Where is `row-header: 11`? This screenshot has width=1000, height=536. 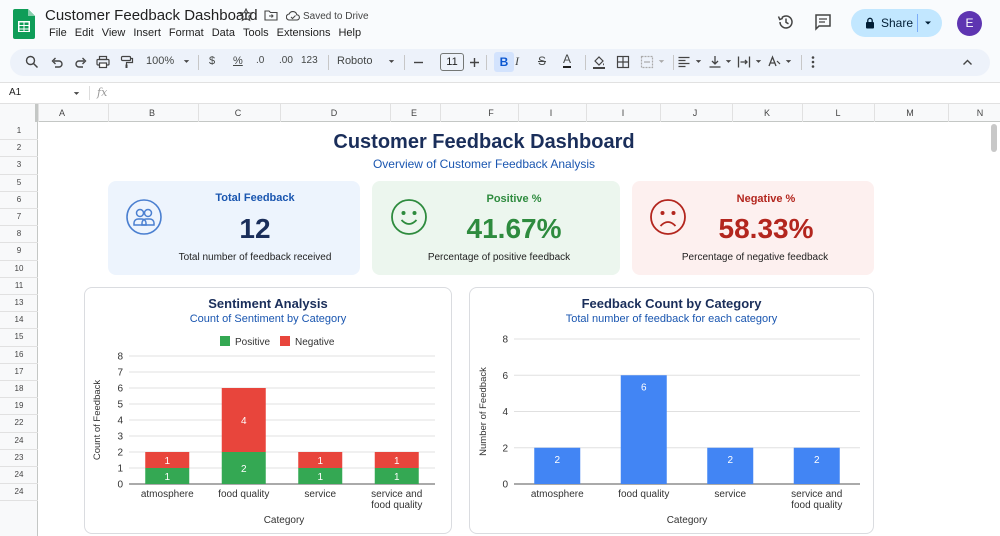
row-header: 11 is located at coordinates (19, 285).